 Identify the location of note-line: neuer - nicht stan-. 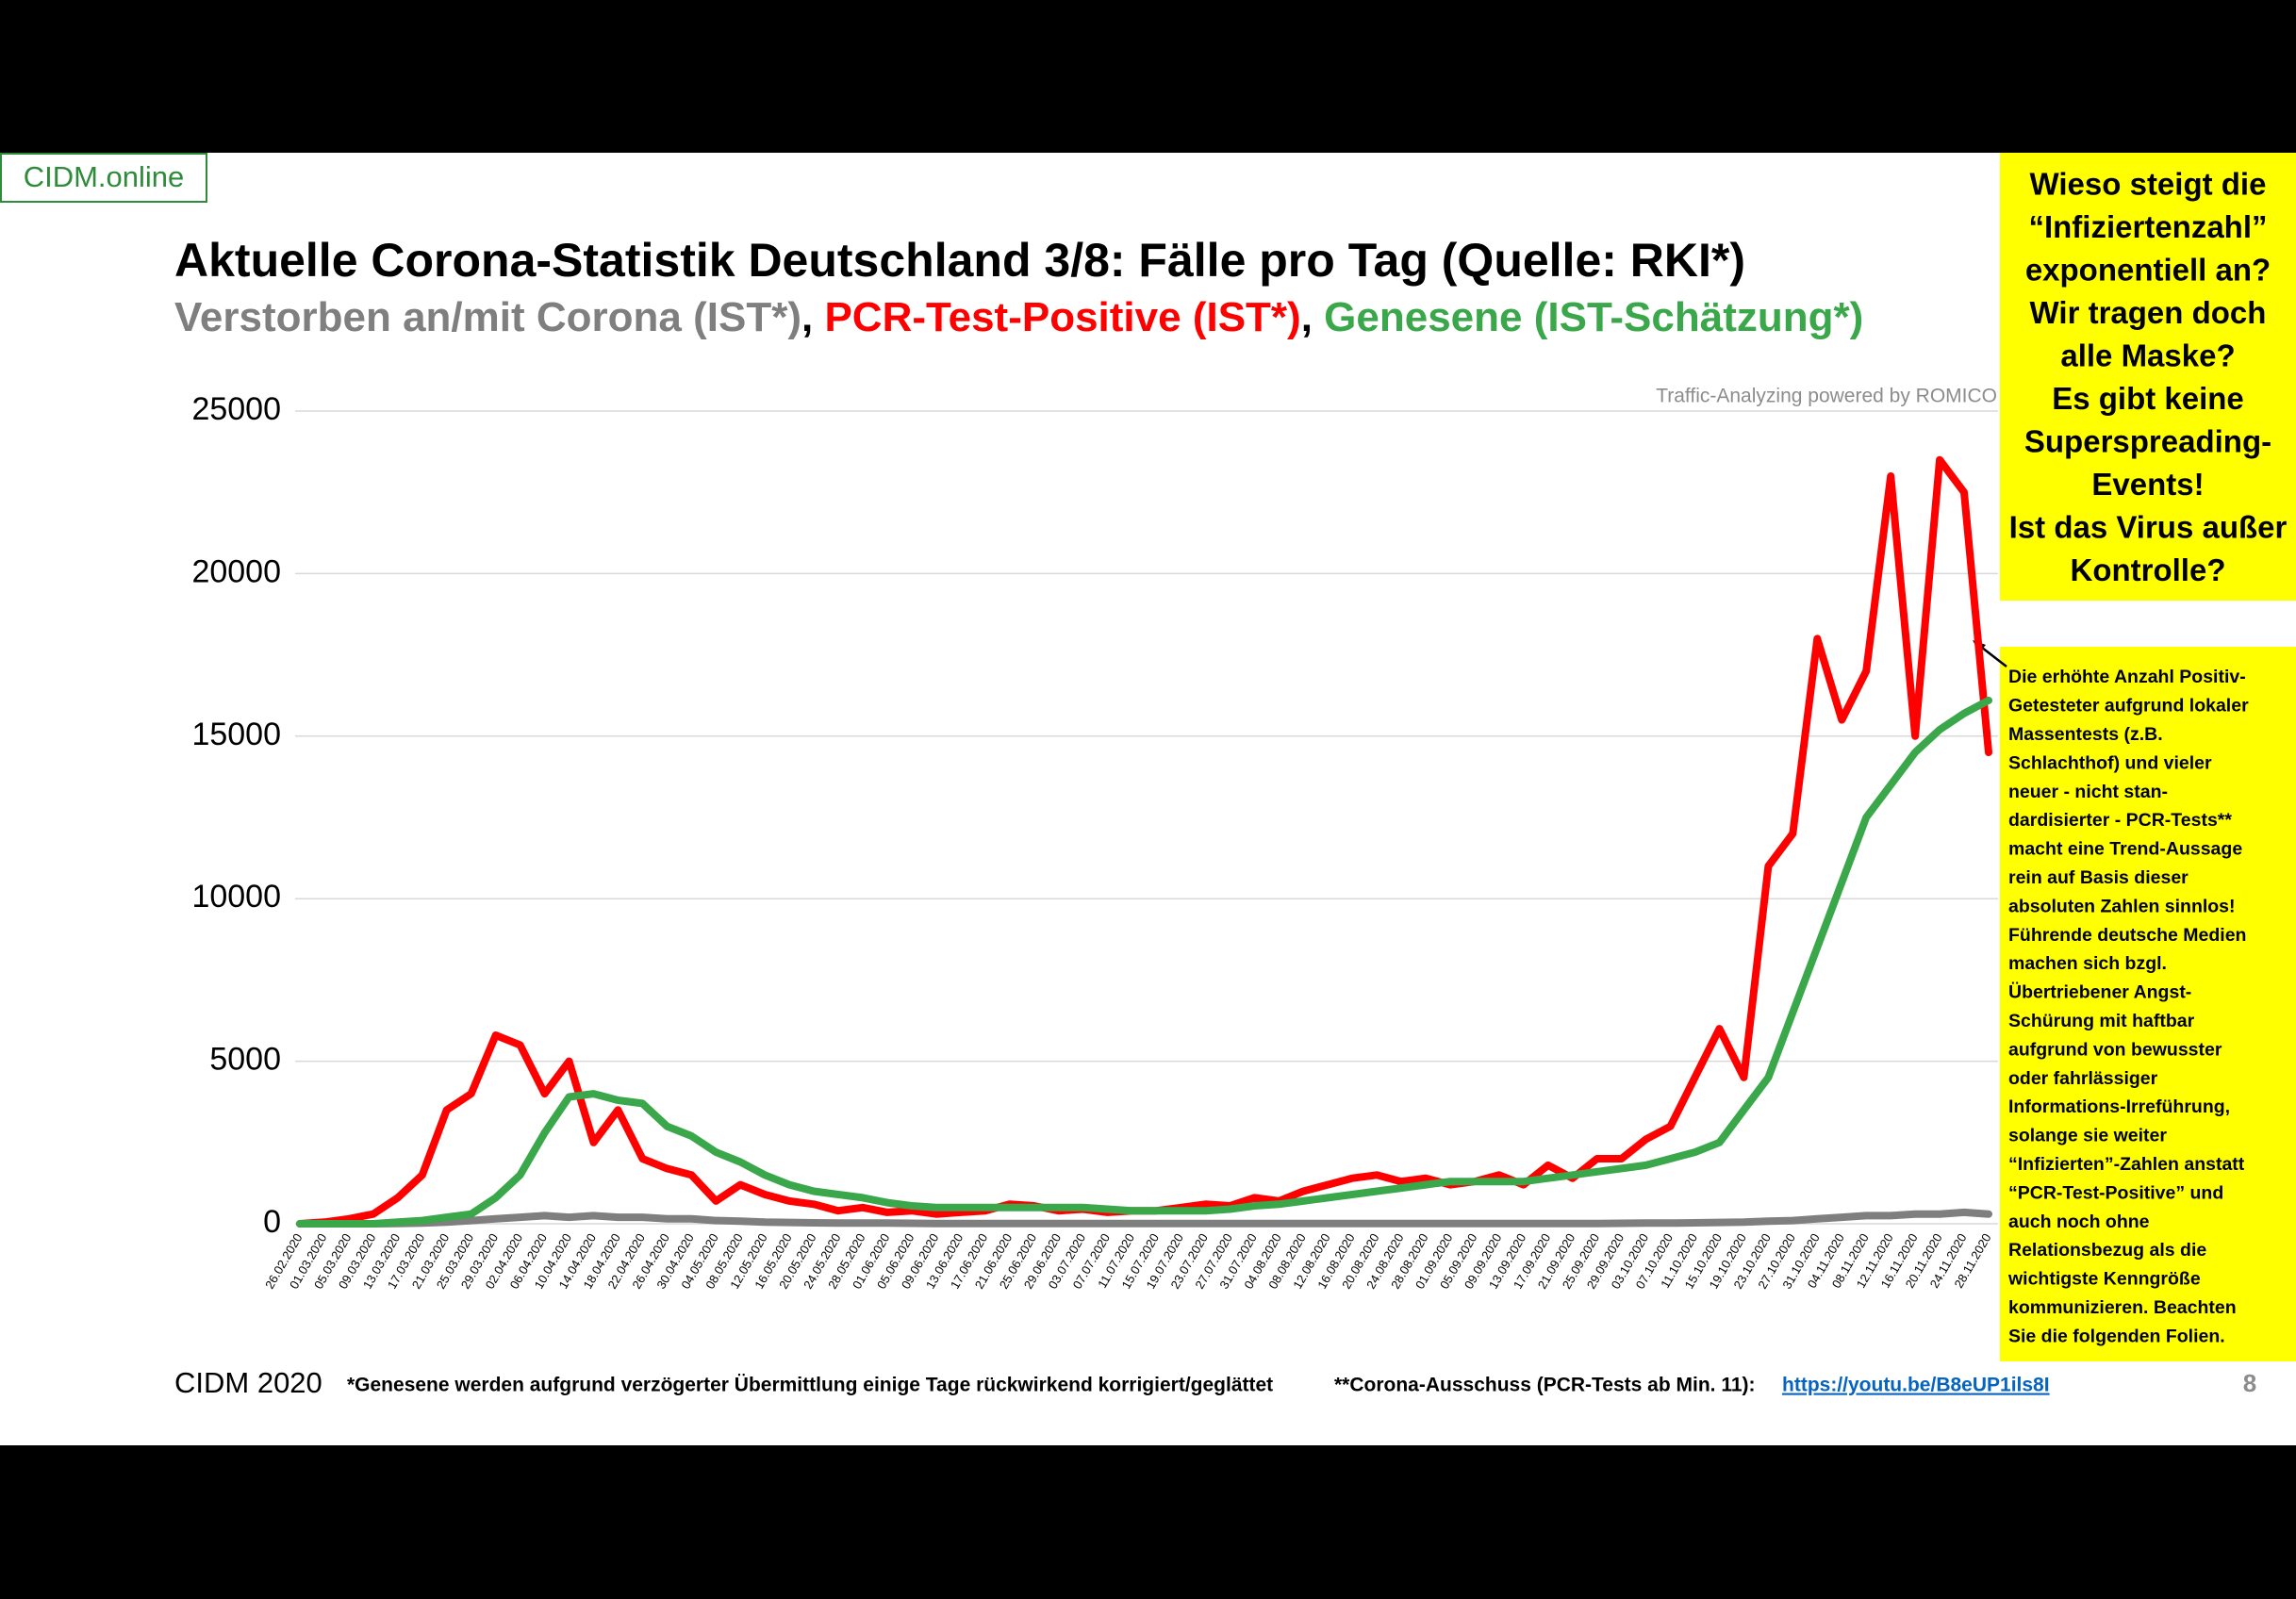
(2088, 792).